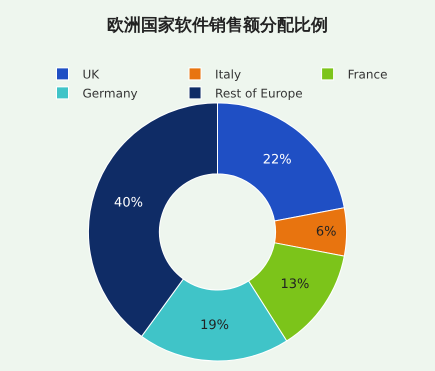 The height and width of the screenshot is (371, 435). I want to click on legend-label: Germany, so click(110, 93).